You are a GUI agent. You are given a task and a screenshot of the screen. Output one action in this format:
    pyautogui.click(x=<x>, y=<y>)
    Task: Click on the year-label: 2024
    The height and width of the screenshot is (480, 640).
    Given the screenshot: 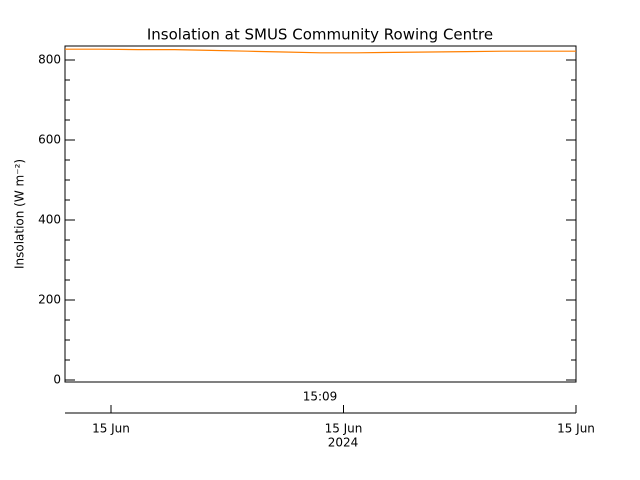 What is the action you would take?
    pyautogui.click(x=343, y=443)
    